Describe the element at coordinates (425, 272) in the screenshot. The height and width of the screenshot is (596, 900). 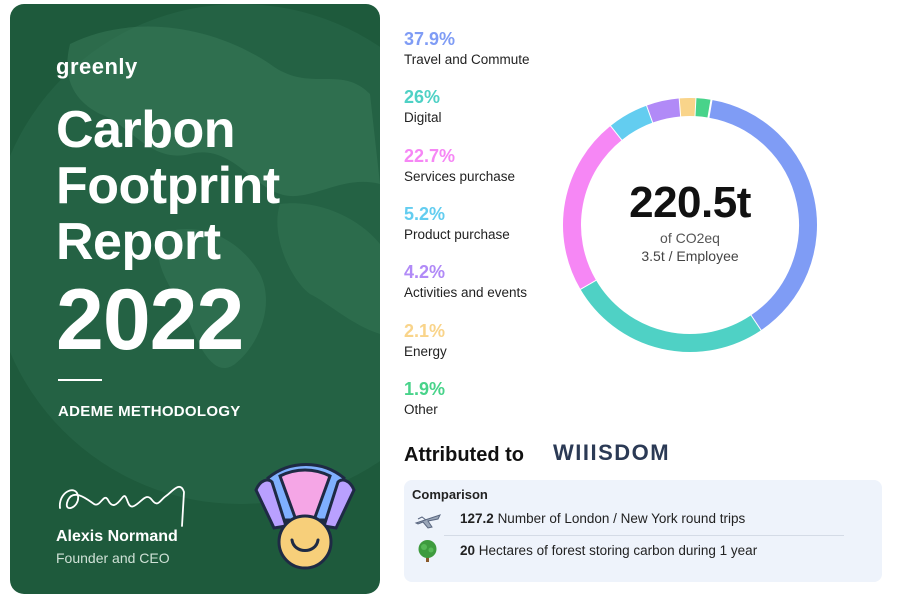
I see `legend-percent: 4.2%` at that location.